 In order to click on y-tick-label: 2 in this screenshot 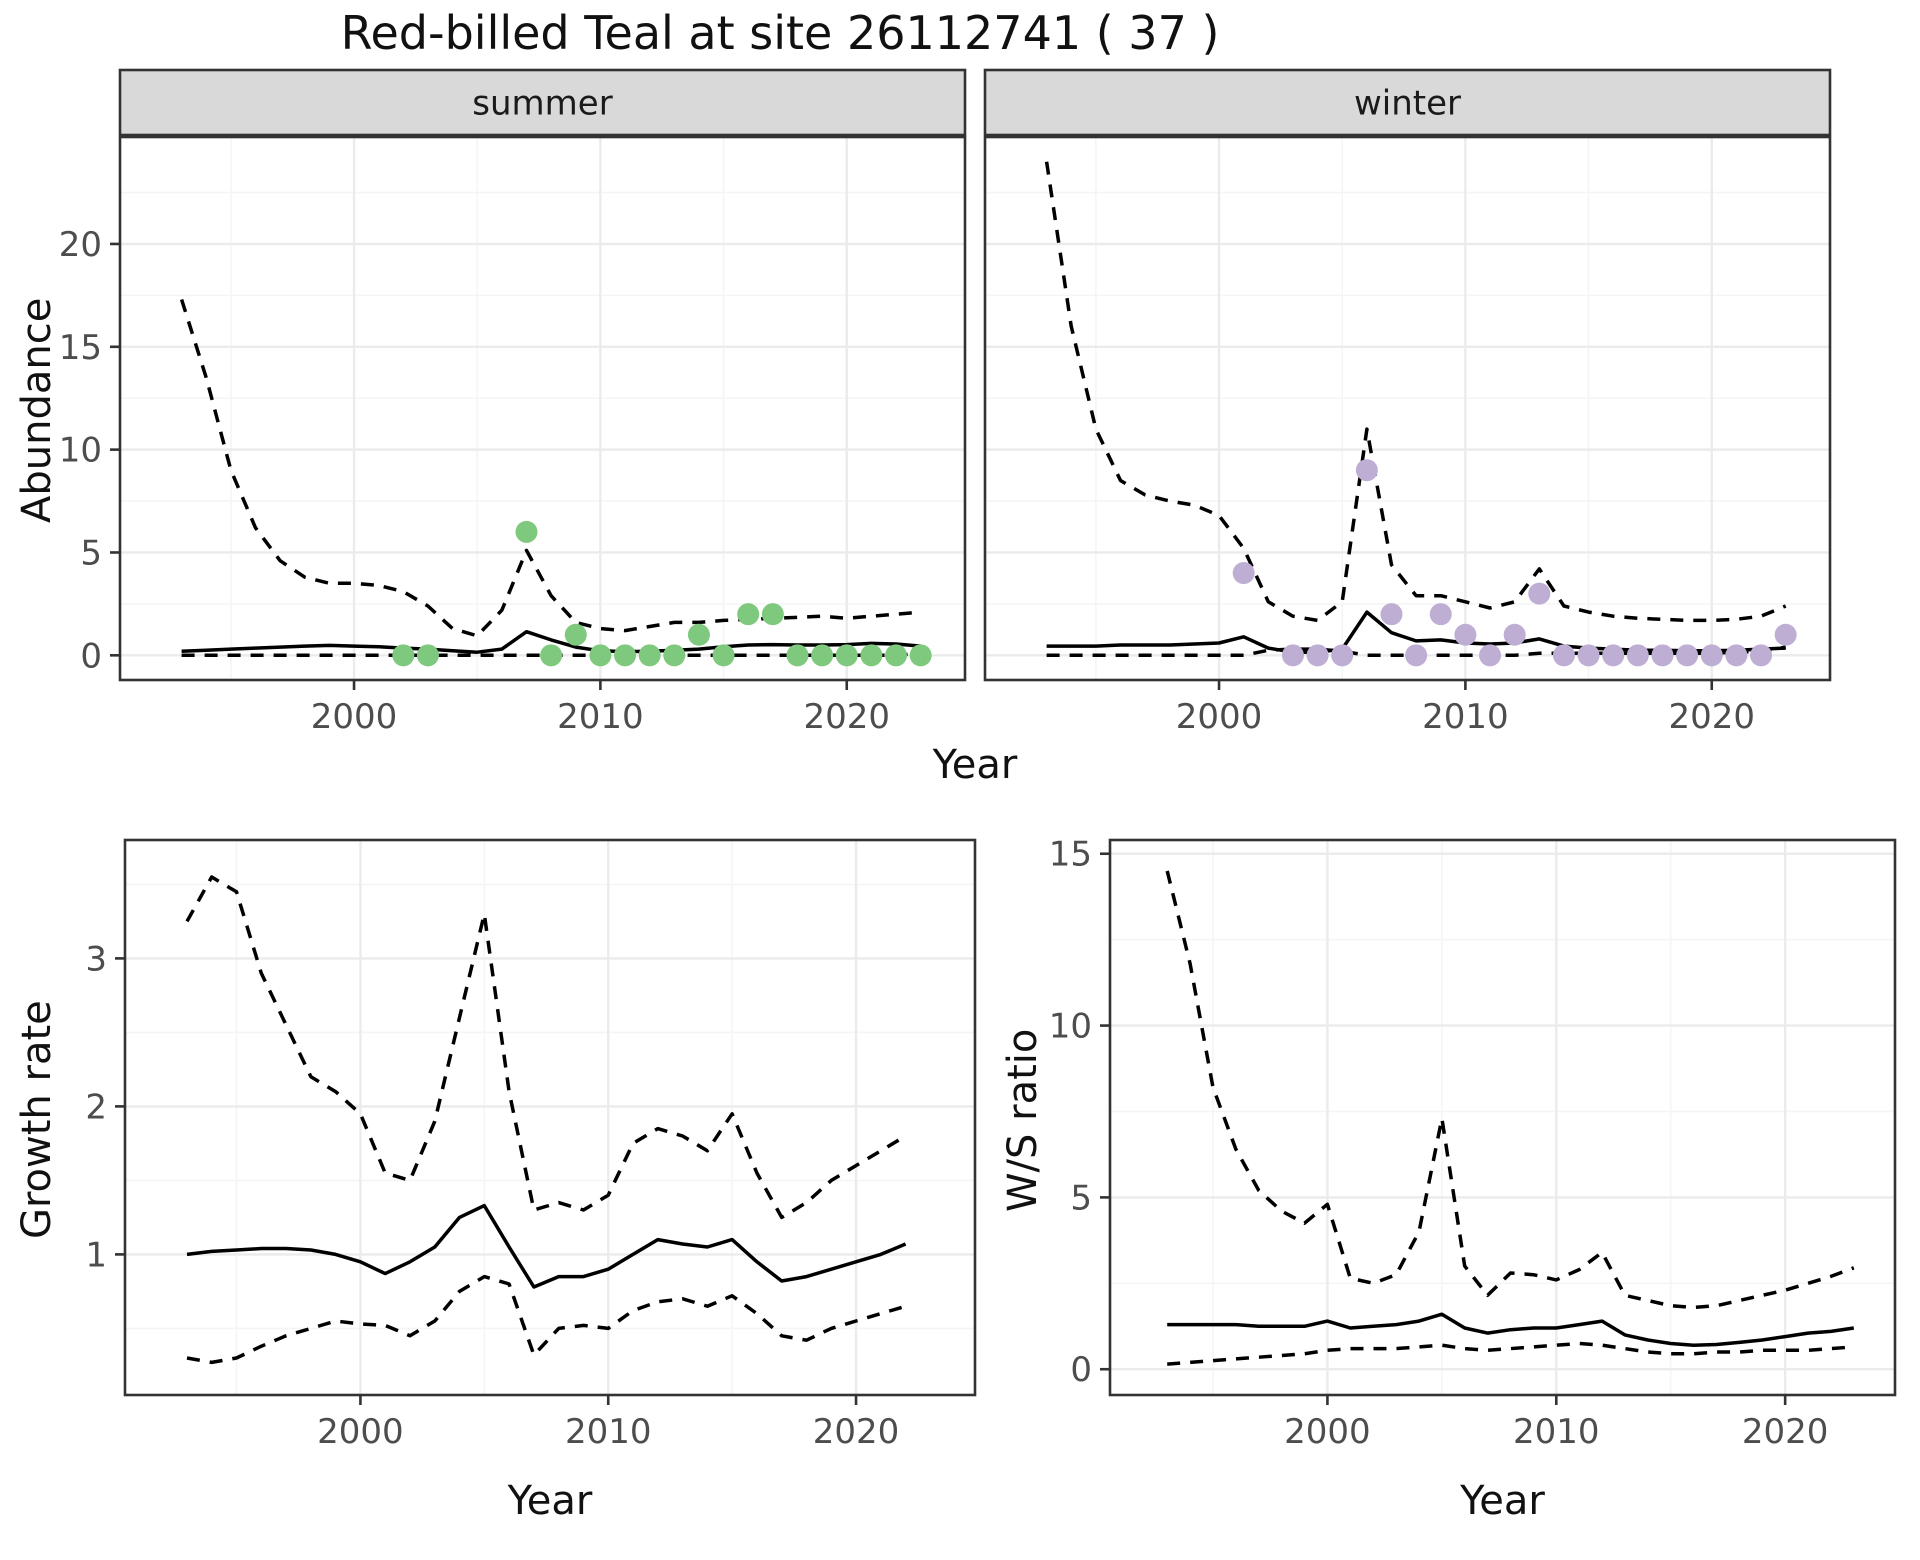, I will do `click(96, 1107)`.